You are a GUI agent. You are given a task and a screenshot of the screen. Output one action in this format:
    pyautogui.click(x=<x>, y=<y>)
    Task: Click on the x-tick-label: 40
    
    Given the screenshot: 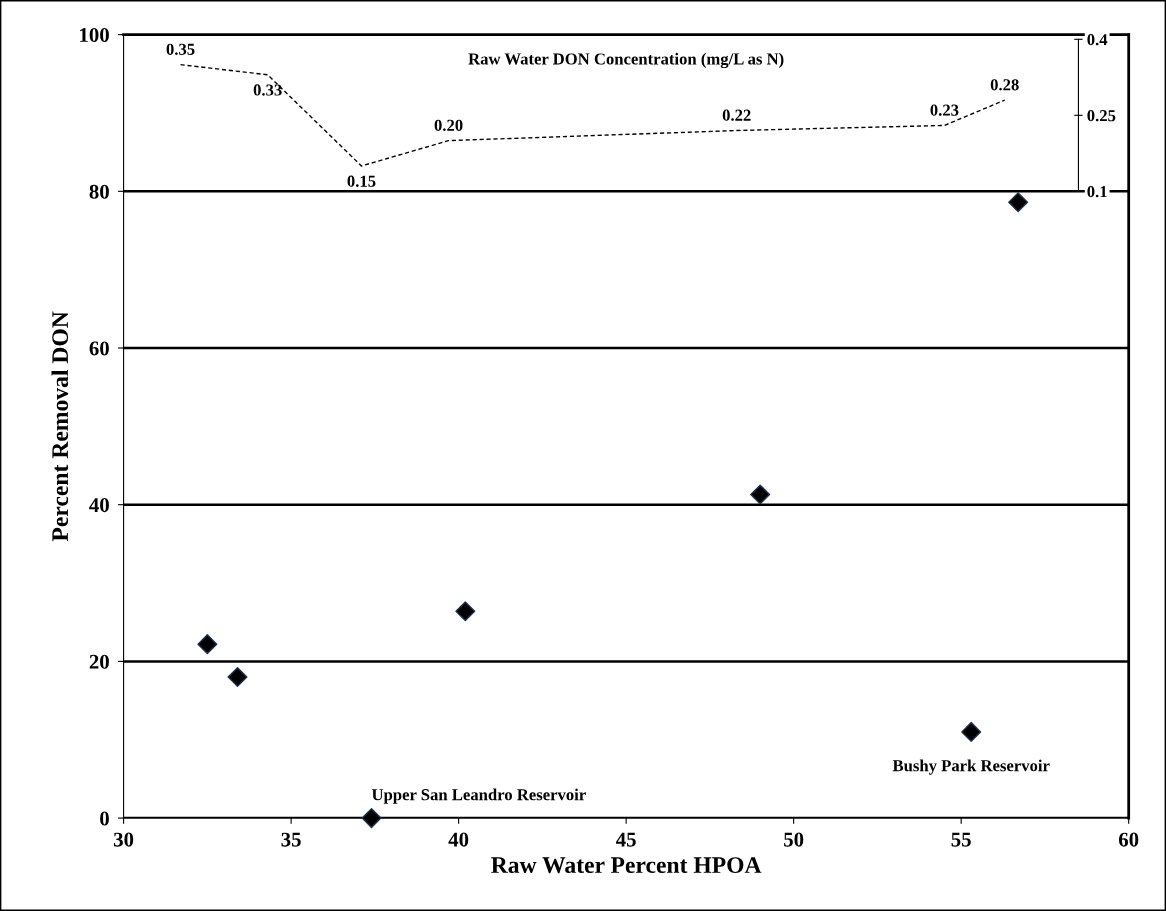 What is the action you would take?
    pyautogui.click(x=458, y=839)
    